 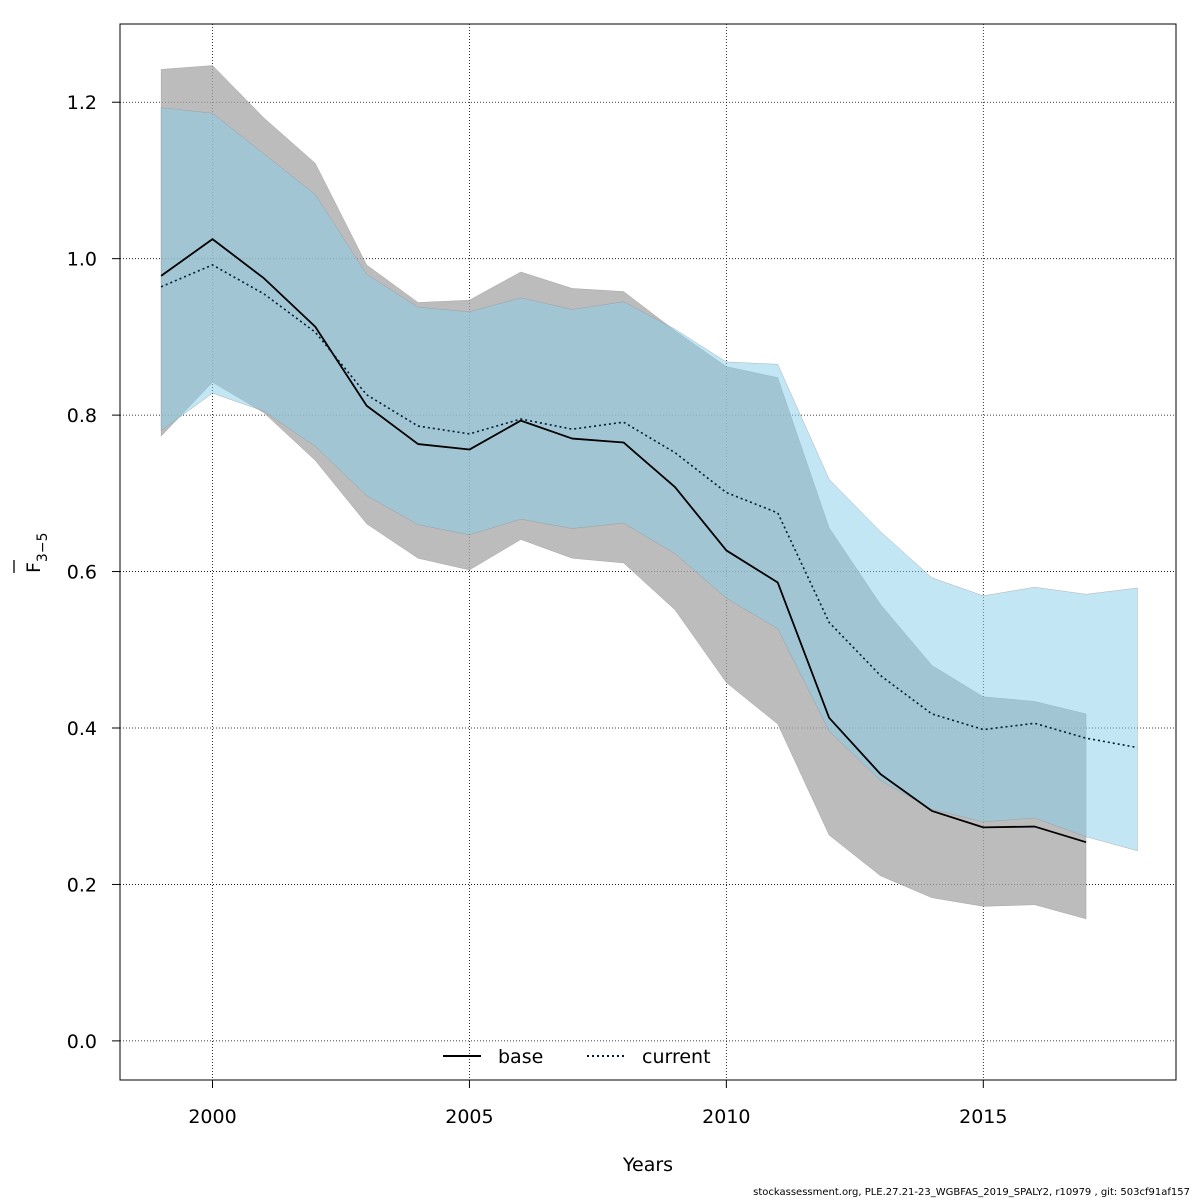 What do you see at coordinates (520, 1057) in the screenshot?
I see `legend-base-label: base` at bounding box center [520, 1057].